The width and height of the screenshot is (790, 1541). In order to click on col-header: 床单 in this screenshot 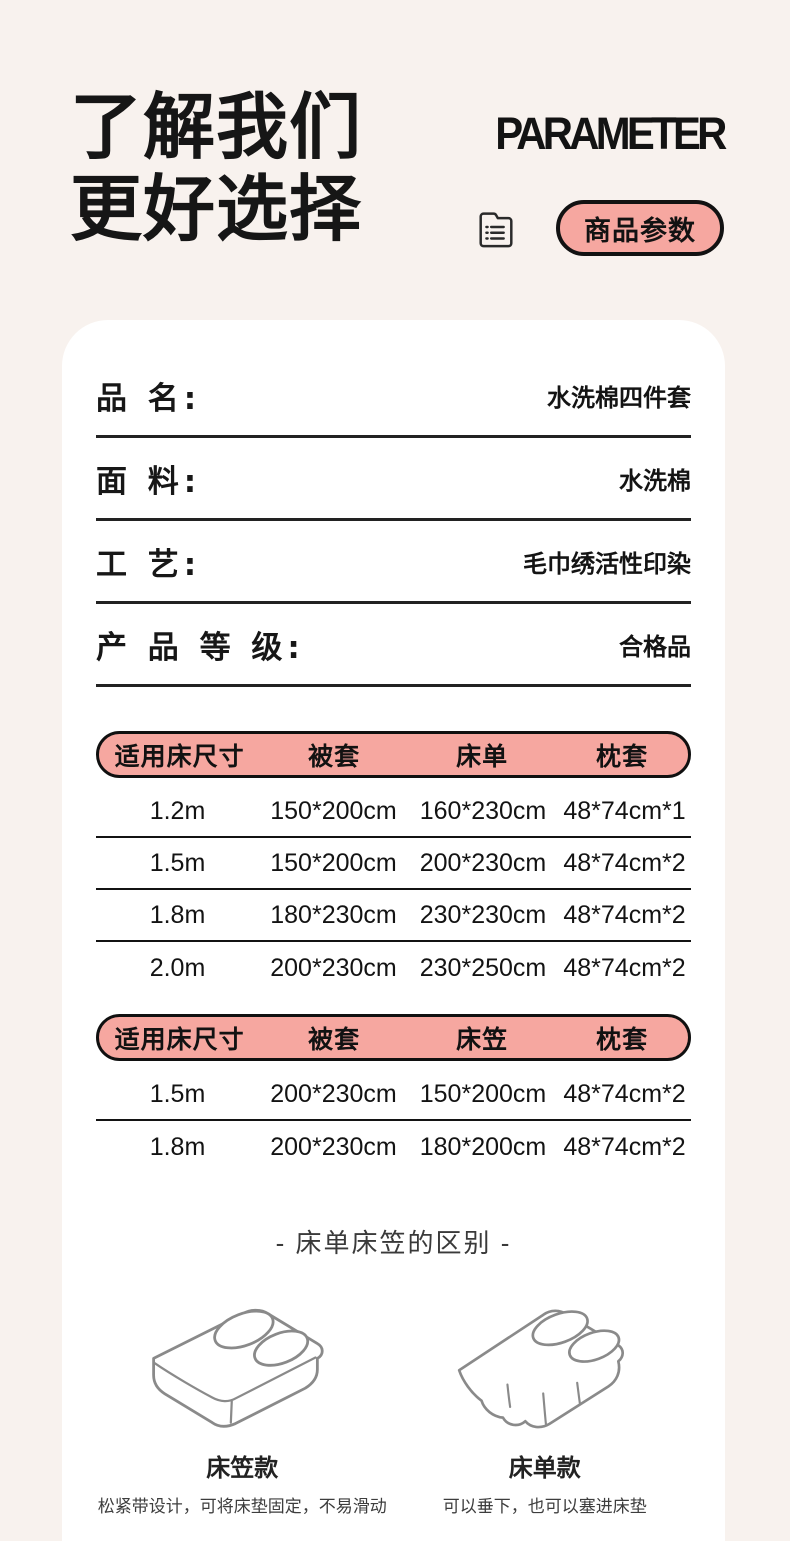, I will do `click(482, 756)`.